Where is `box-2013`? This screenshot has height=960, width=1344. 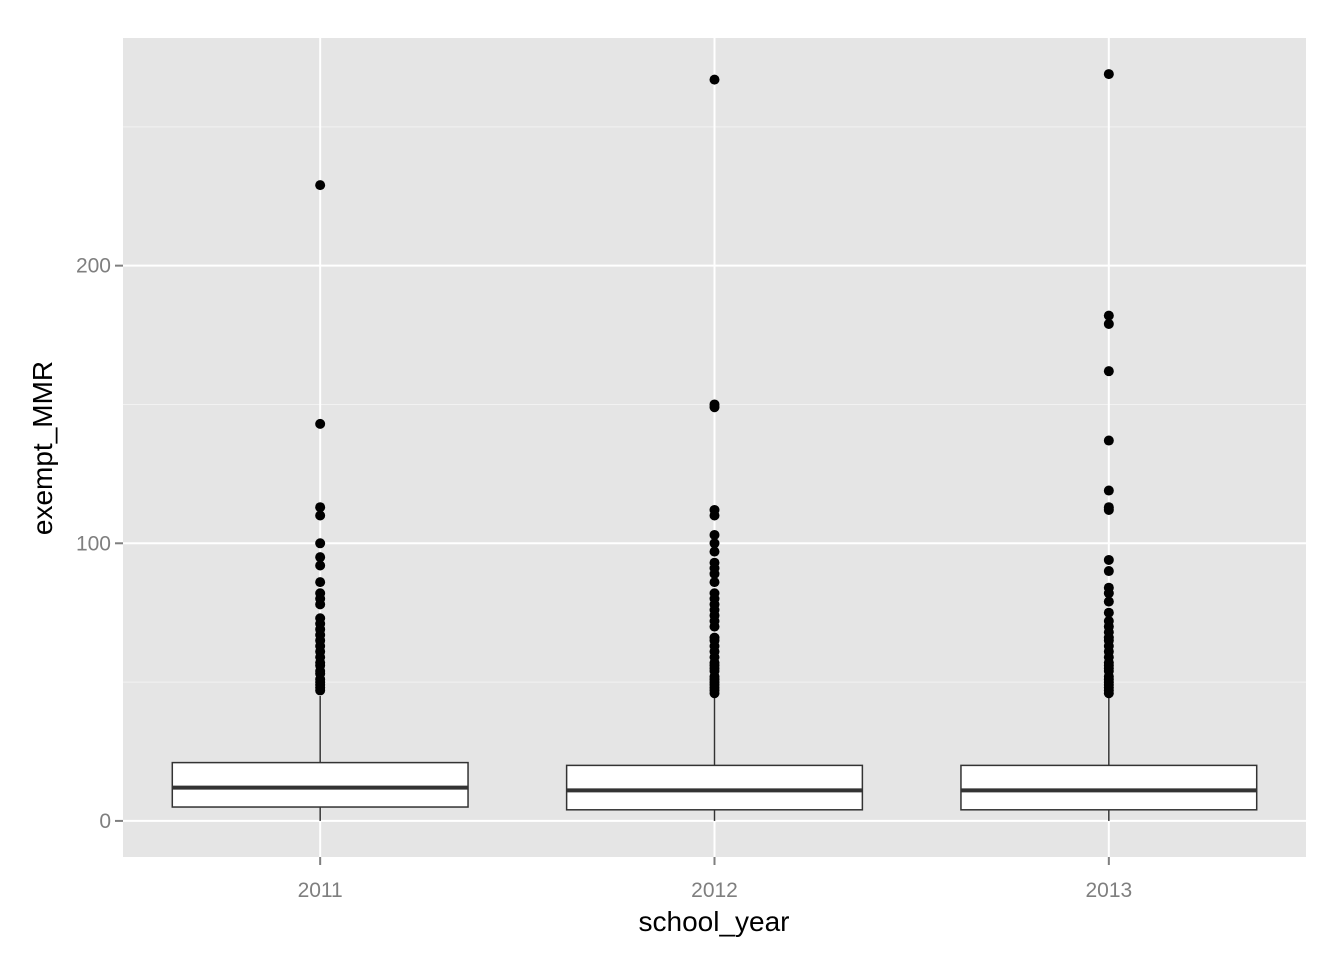 box-2013 is located at coordinates (1109, 758).